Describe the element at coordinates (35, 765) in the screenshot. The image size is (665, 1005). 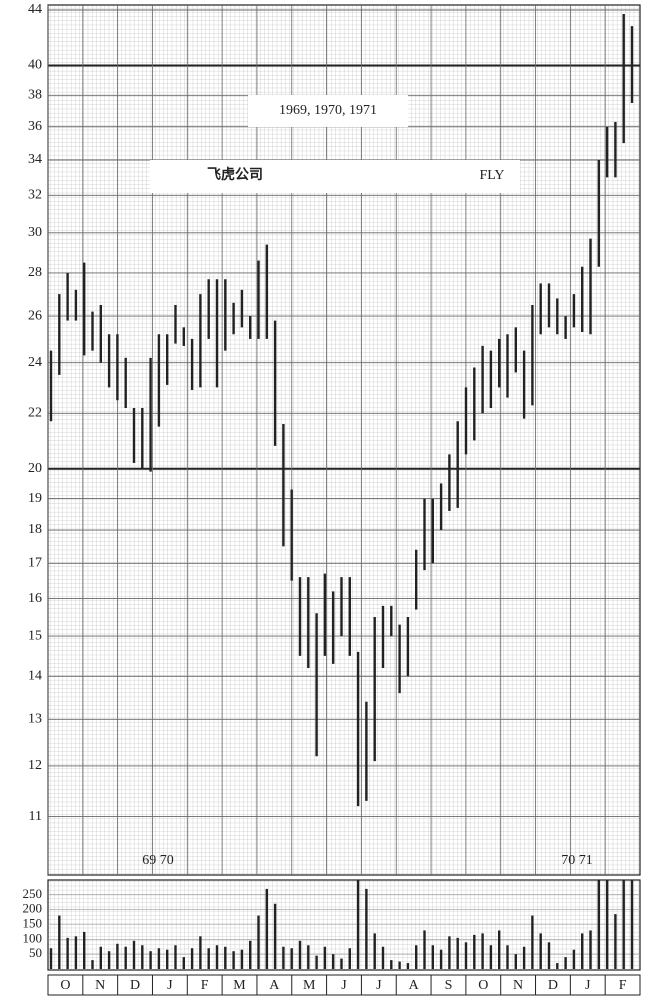
I see `y-tick-label: 12` at that location.